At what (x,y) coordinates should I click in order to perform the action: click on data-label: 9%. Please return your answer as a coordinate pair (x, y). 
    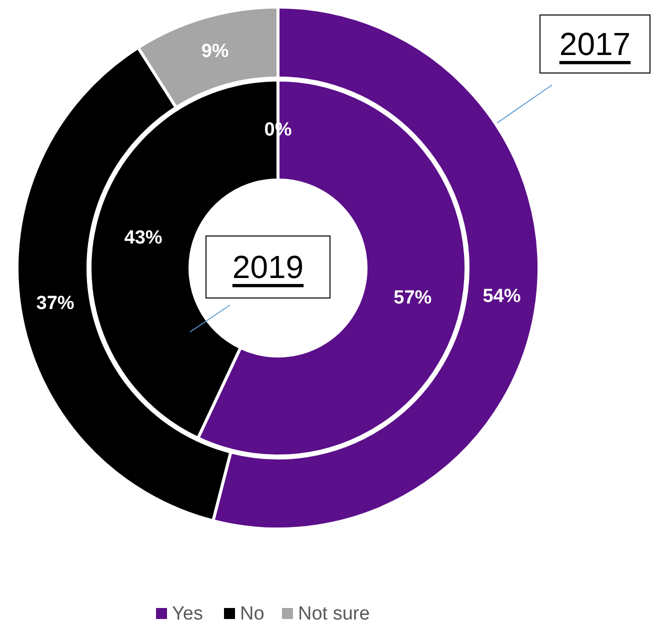
    Looking at the image, I should click on (215, 51).